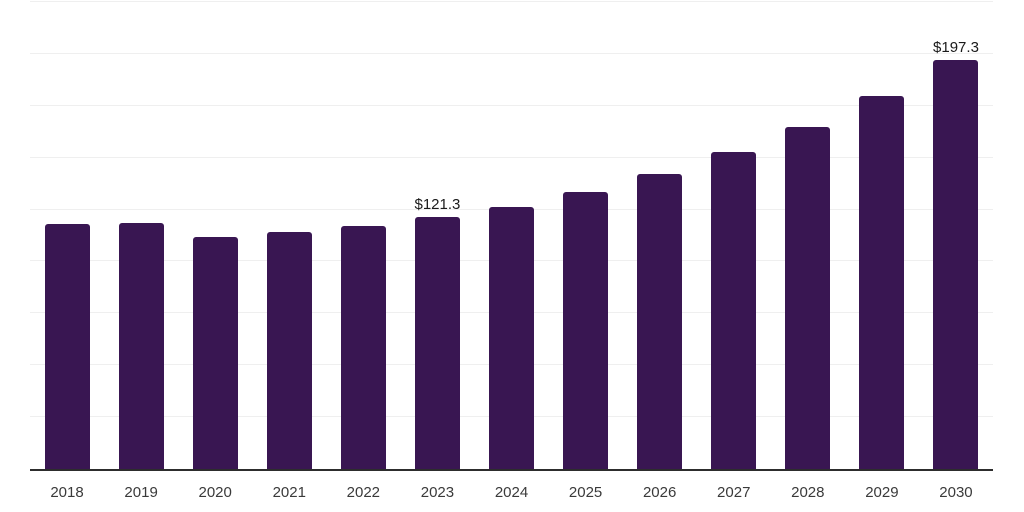 This screenshot has width=1024, height=512. Describe the element at coordinates (659, 492) in the screenshot. I see `x-axis-label-2026: 2026` at that location.